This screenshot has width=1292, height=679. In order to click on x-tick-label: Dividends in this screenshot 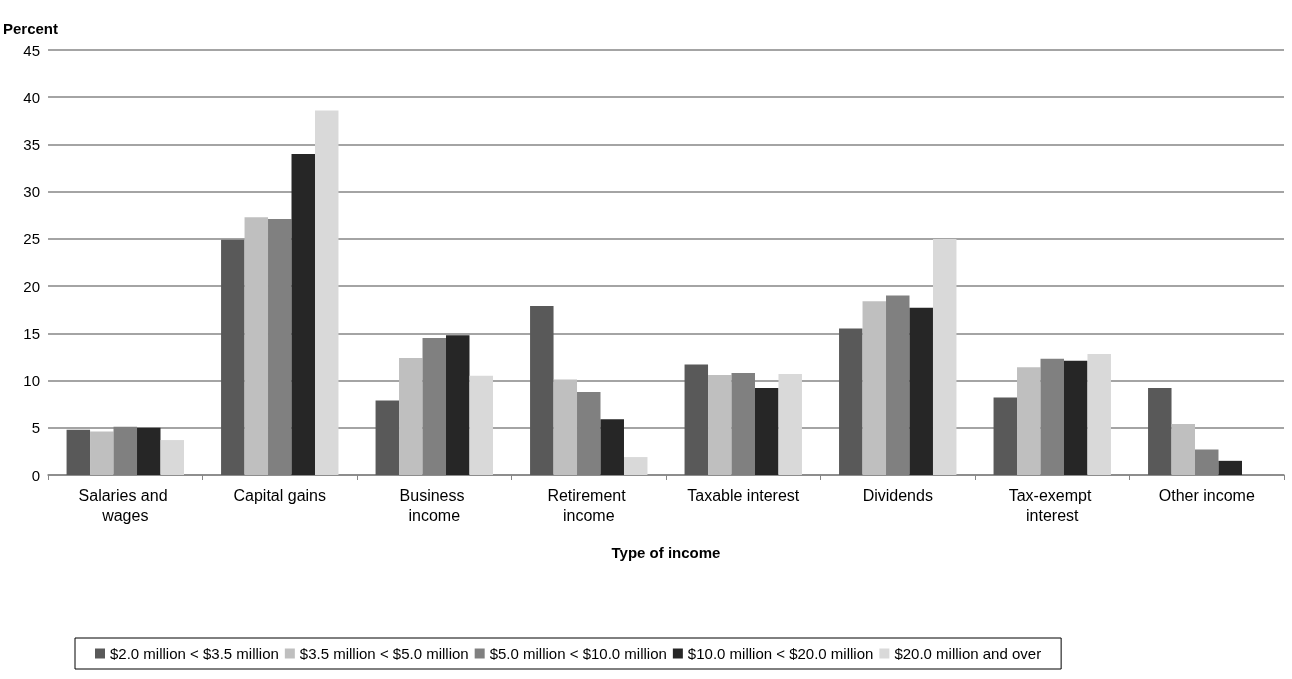, I will do `click(897, 495)`.